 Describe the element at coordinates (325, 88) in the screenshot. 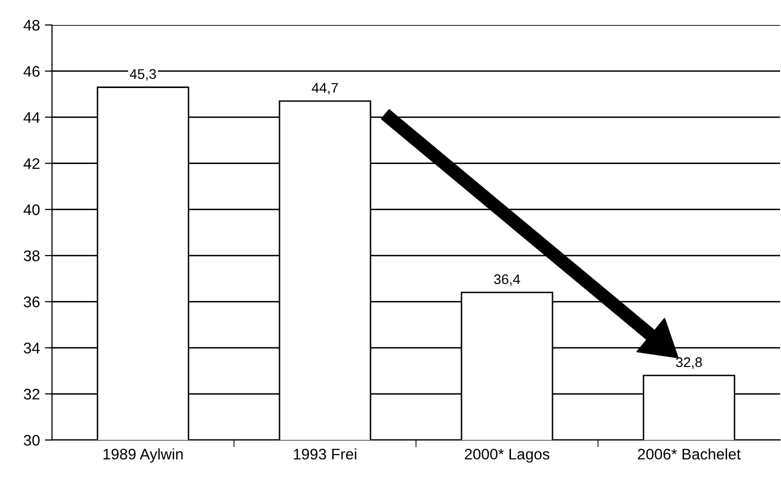

I see `data-label: 44,7` at that location.